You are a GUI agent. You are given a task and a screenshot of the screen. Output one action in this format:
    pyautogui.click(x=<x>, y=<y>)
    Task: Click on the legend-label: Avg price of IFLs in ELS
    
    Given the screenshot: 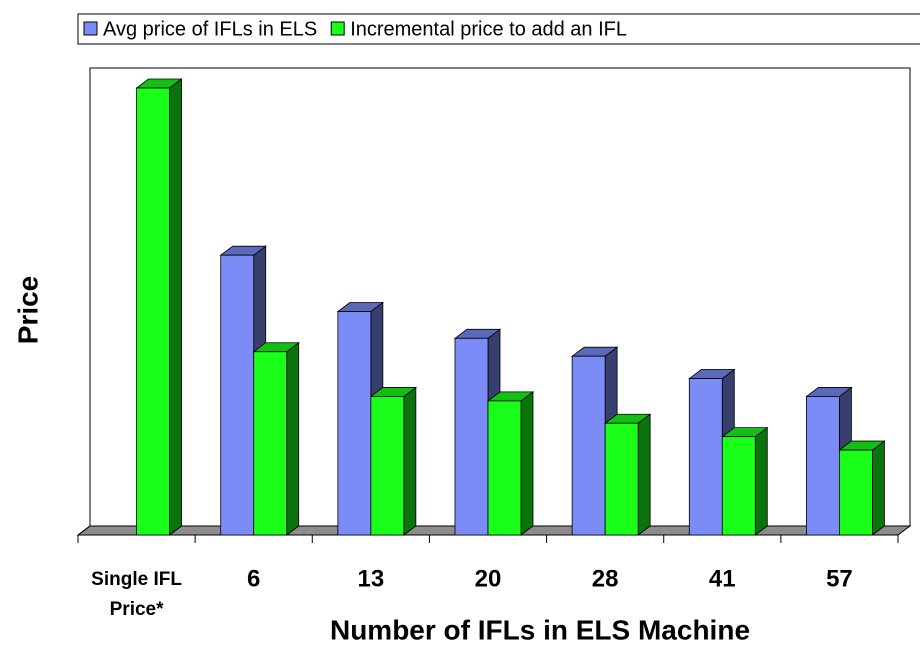 What is the action you would take?
    pyautogui.click(x=210, y=29)
    